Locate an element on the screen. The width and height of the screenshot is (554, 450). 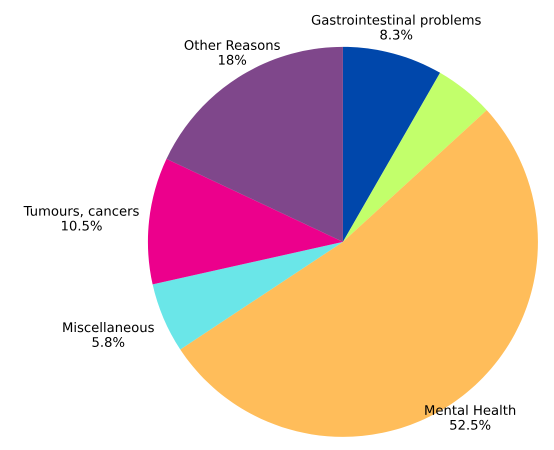
slice-label: Gastrointestinal problems is located at coordinates (396, 21).